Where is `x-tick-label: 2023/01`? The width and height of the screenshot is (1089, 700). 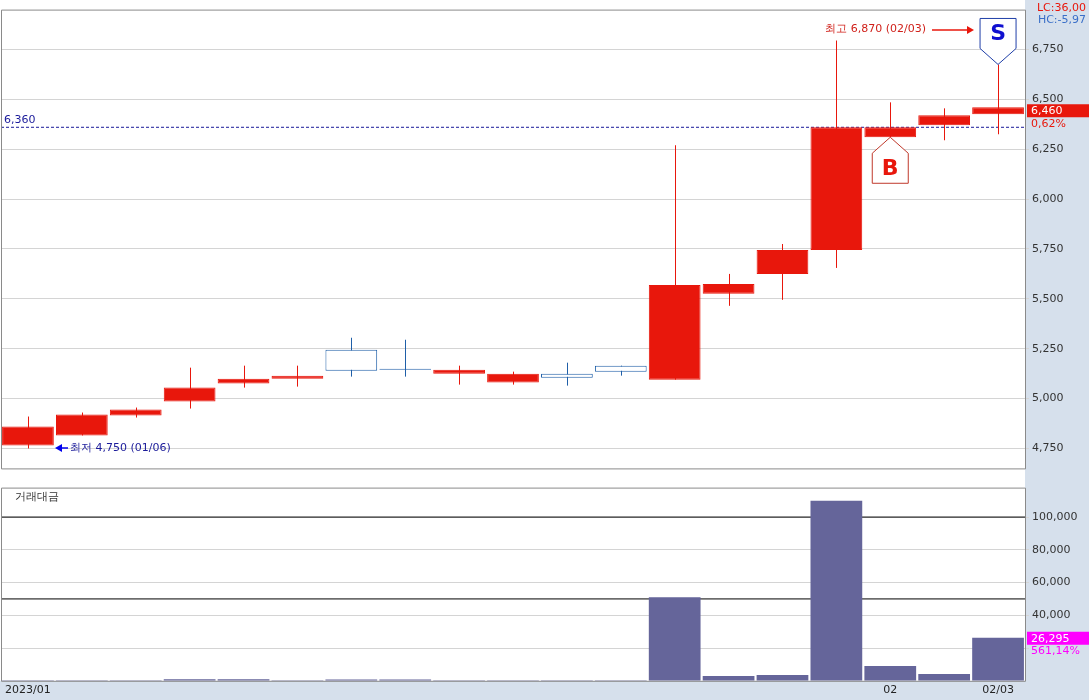
x-tick-label: 2023/01 is located at coordinates (28, 690).